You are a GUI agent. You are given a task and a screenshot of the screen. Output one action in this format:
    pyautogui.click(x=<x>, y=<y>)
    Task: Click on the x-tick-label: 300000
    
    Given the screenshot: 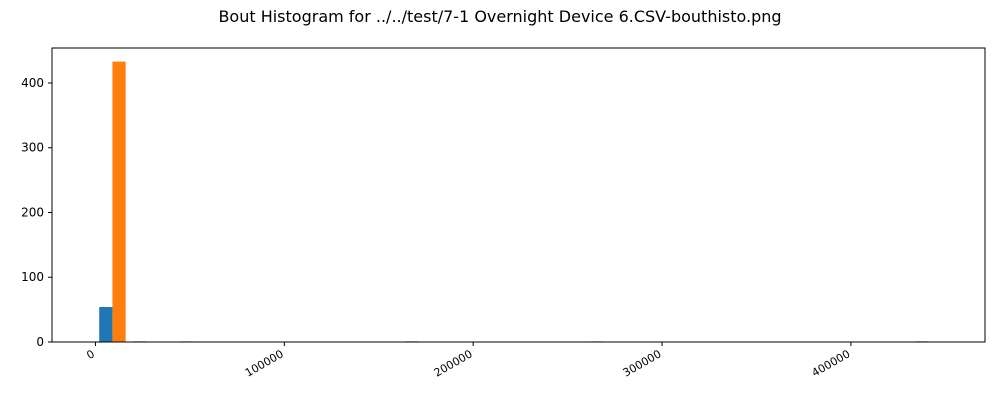 What is the action you would take?
    pyautogui.click(x=642, y=363)
    